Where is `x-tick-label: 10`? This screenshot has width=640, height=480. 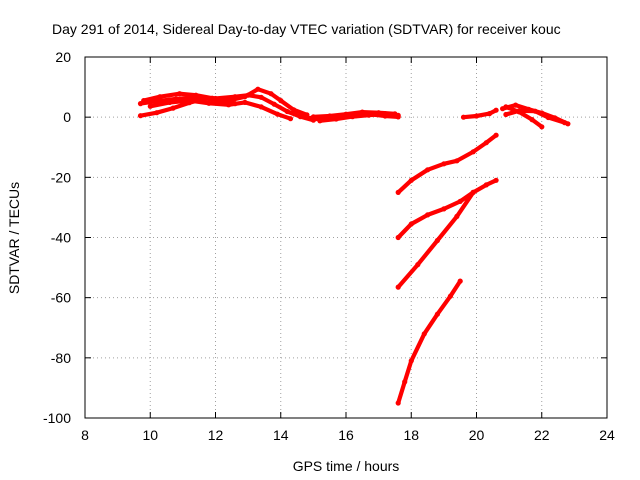 x-tick-label: 10 is located at coordinates (150, 435).